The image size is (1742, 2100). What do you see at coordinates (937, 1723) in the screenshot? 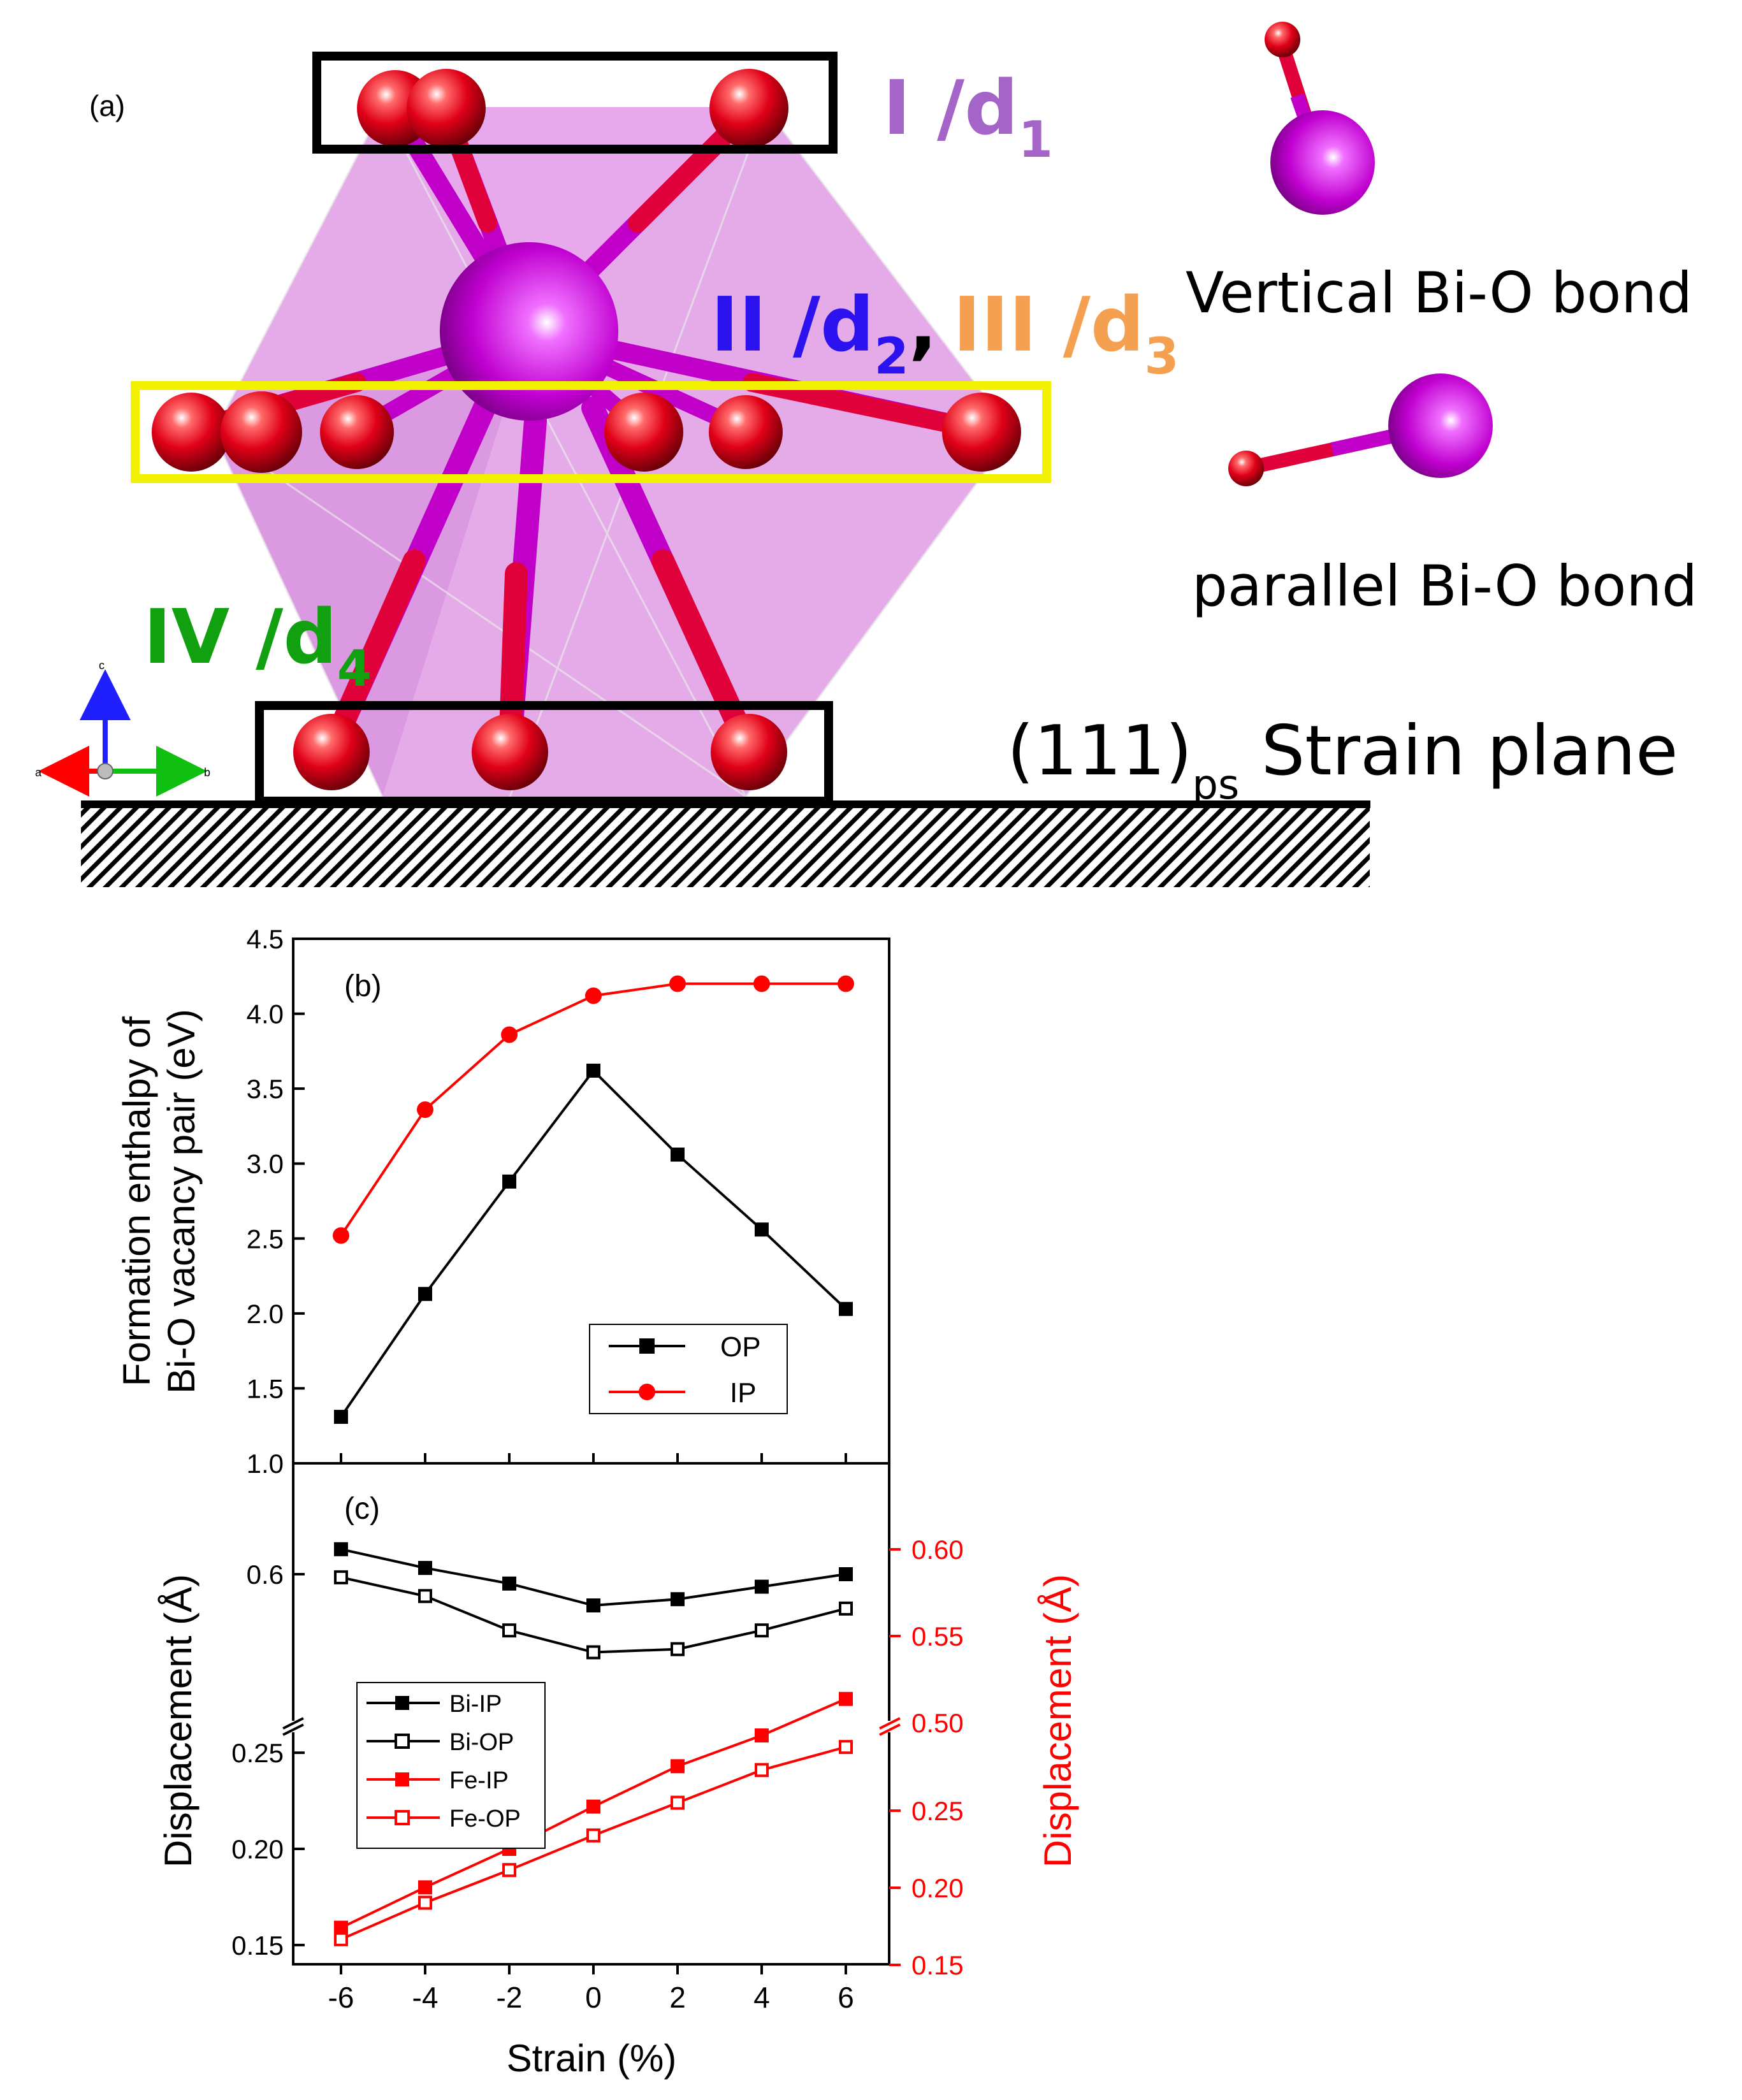
I see `c-right-ytick-label: 0.50` at bounding box center [937, 1723].